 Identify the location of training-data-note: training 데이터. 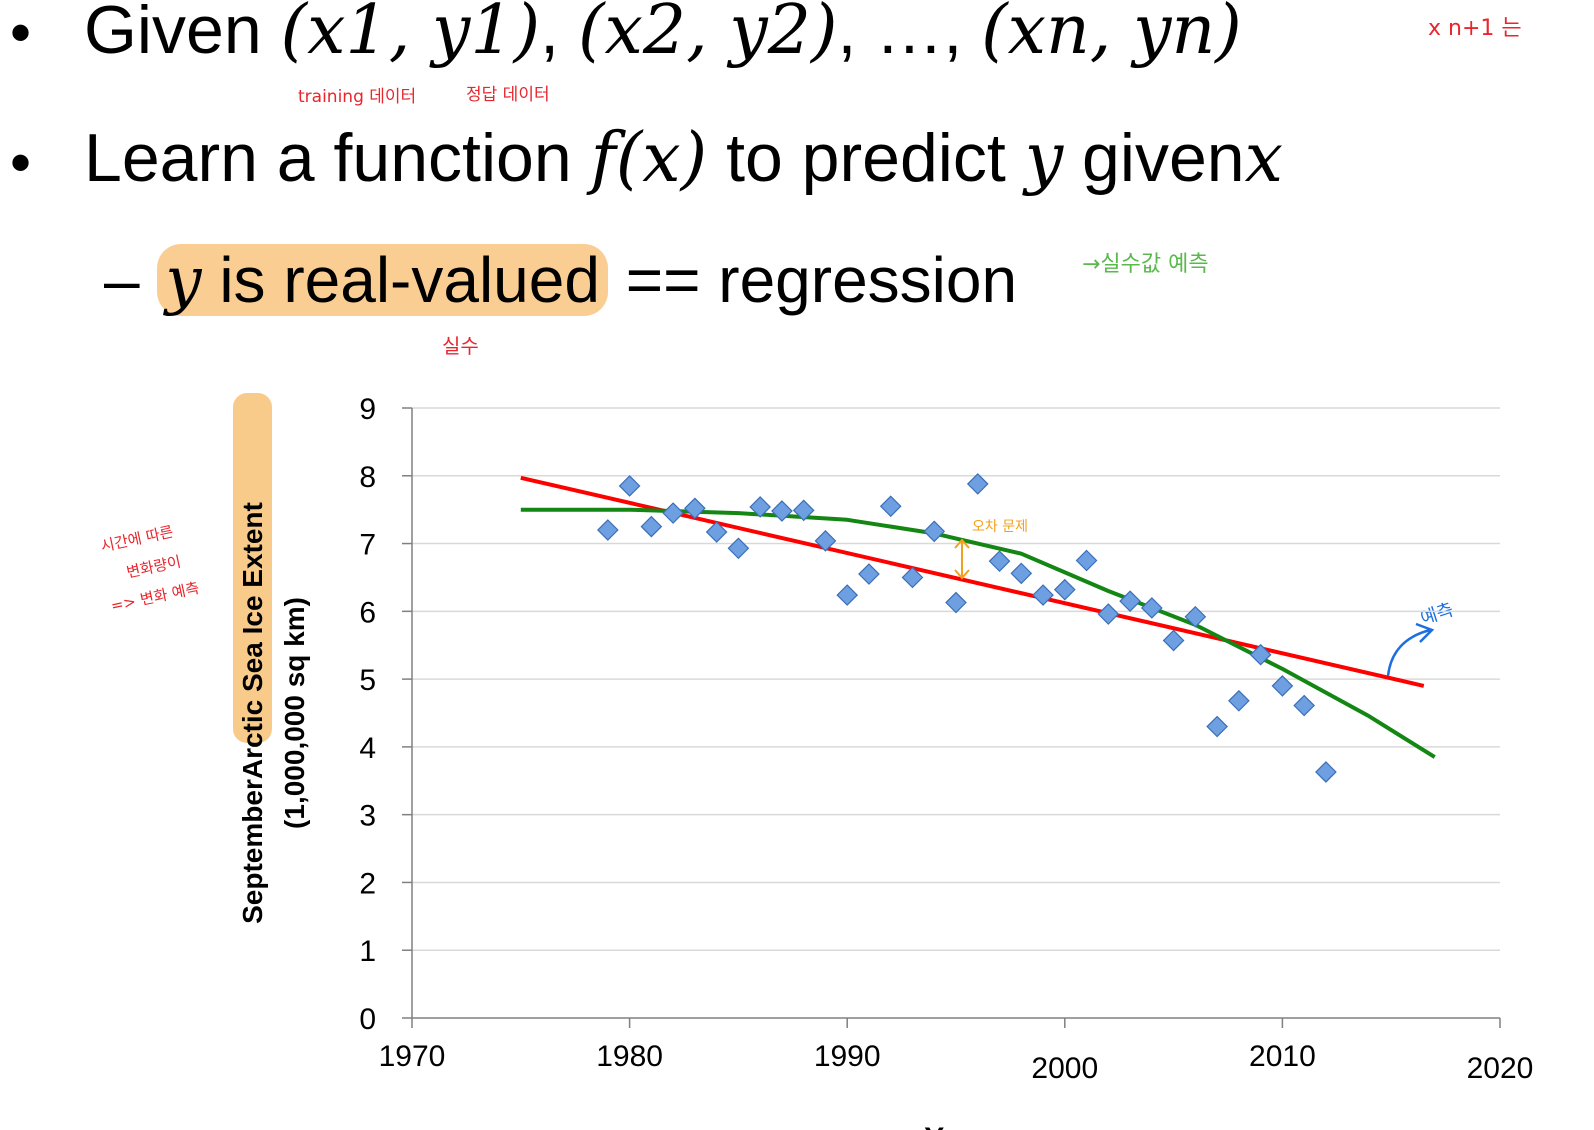
(357, 97).